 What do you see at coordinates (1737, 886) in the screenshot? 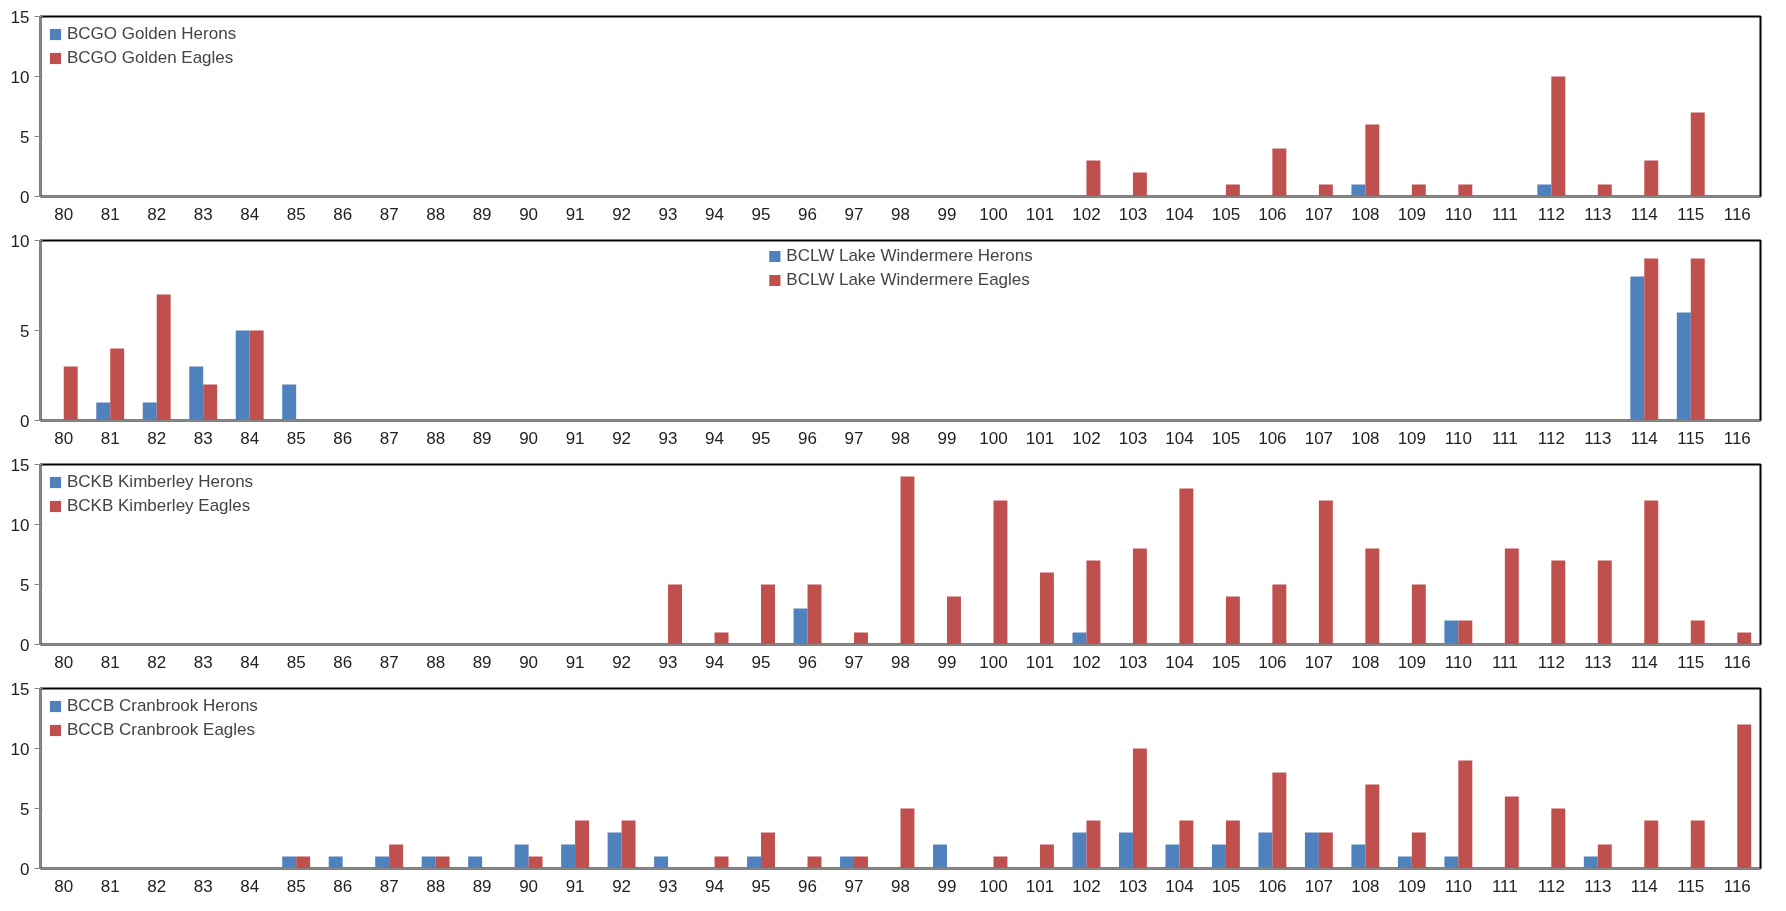
I see `x-tick-label: 116` at bounding box center [1737, 886].